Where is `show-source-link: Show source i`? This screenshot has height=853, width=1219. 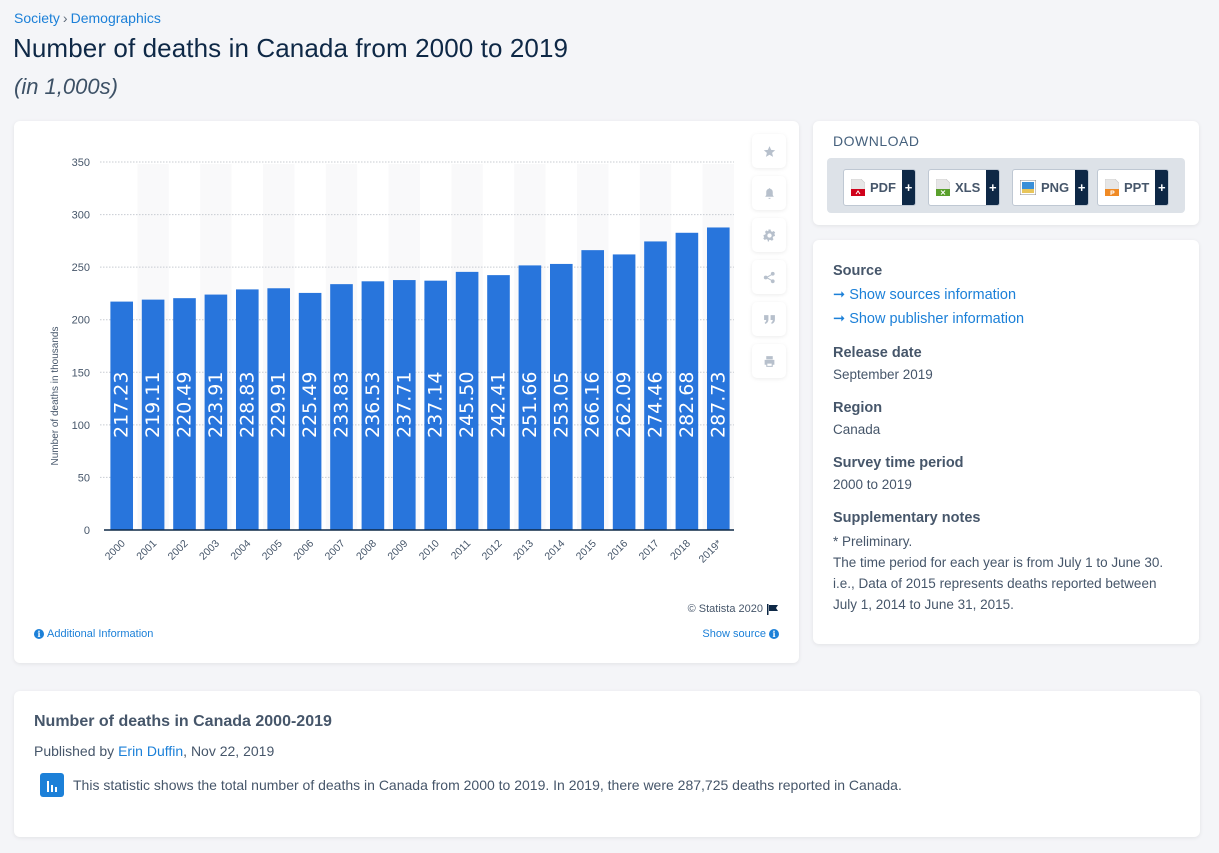
show-source-link: Show source i is located at coordinates (740, 634).